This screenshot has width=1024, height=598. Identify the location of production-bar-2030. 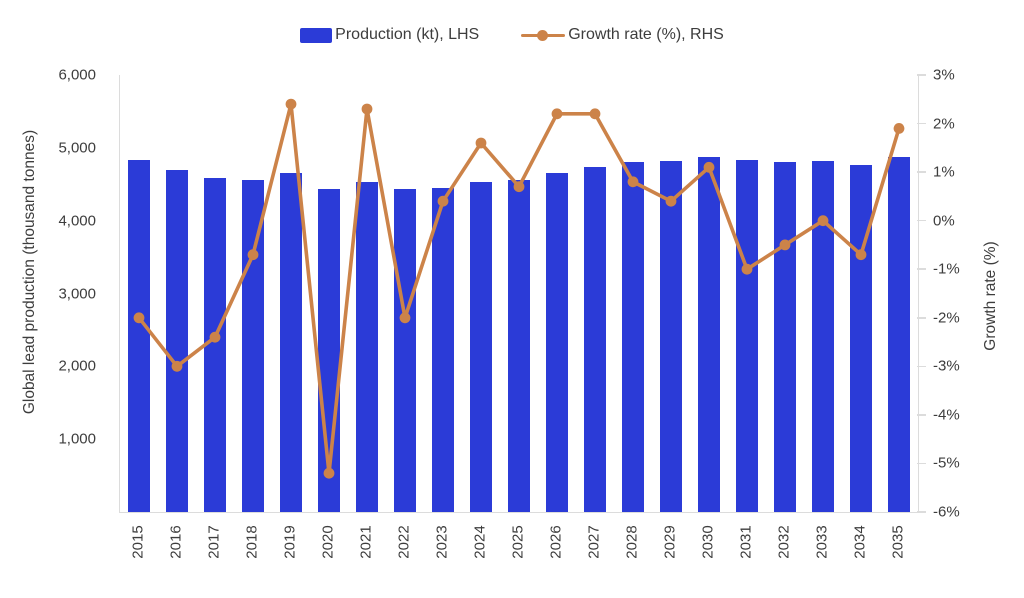
(709, 334).